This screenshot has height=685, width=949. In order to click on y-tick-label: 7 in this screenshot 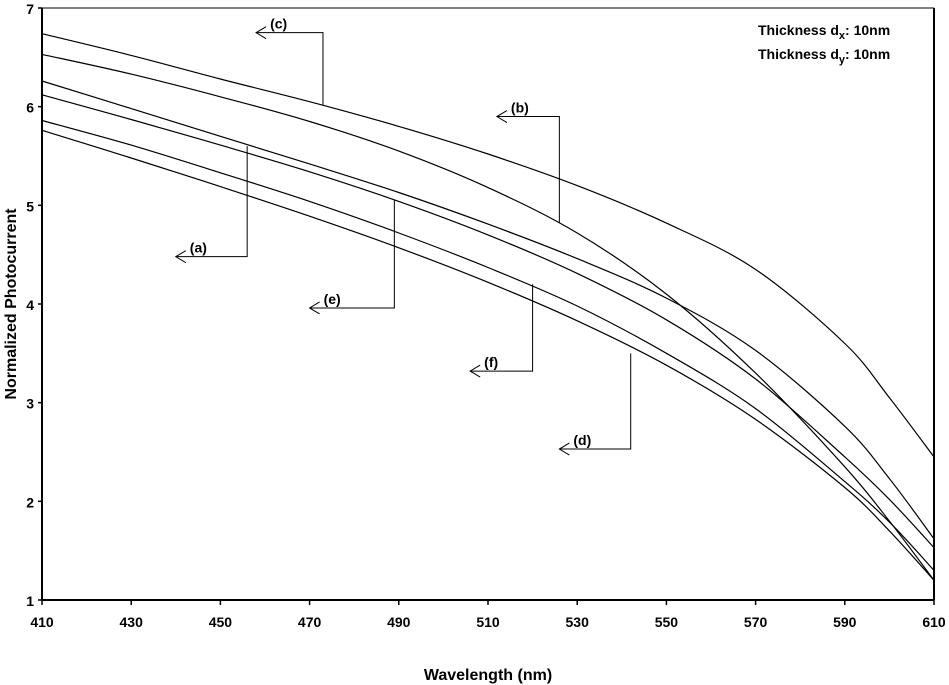, I will do `click(30, 9)`.